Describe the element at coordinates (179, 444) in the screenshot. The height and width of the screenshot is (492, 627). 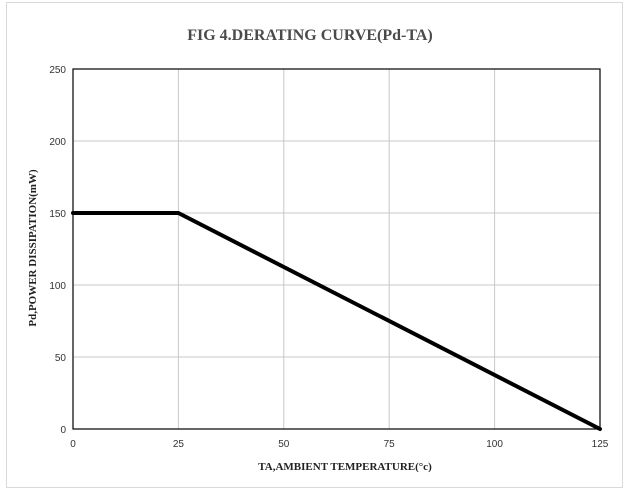
I see `x-tick-label: 25` at that location.